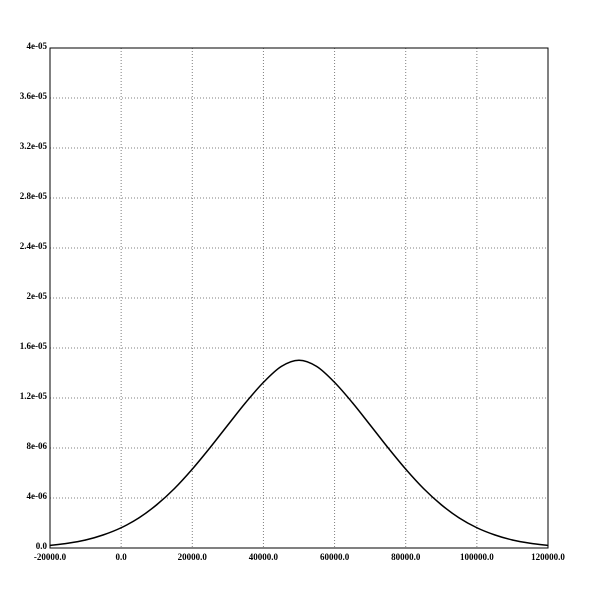 Image resolution: width=600 pixels, height=600 pixels. I want to click on y-tick-label: 1.2e-05, so click(34, 396).